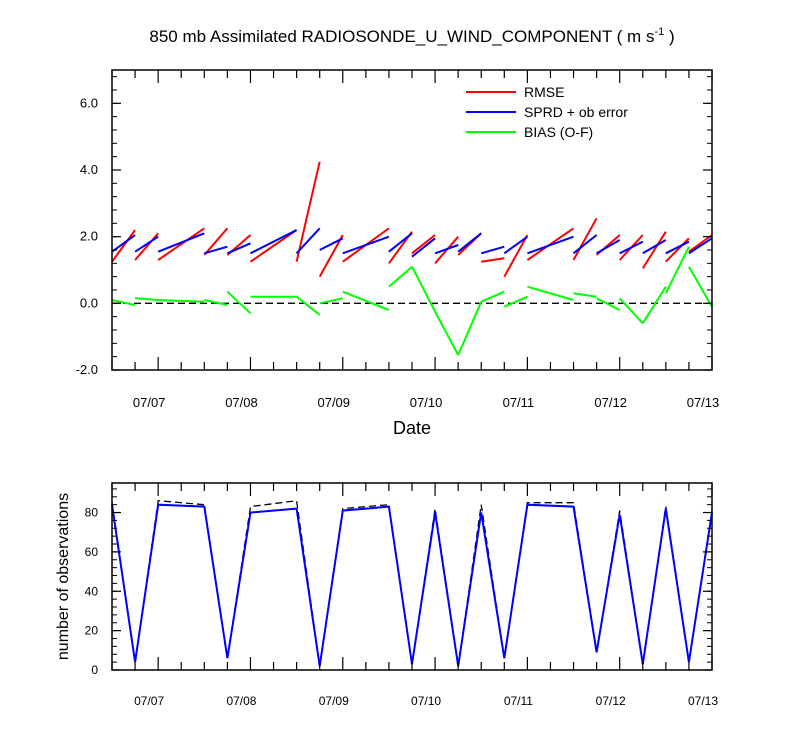 The height and width of the screenshot is (755, 800). I want to click on y-tick-label: 80, so click(92, 513).